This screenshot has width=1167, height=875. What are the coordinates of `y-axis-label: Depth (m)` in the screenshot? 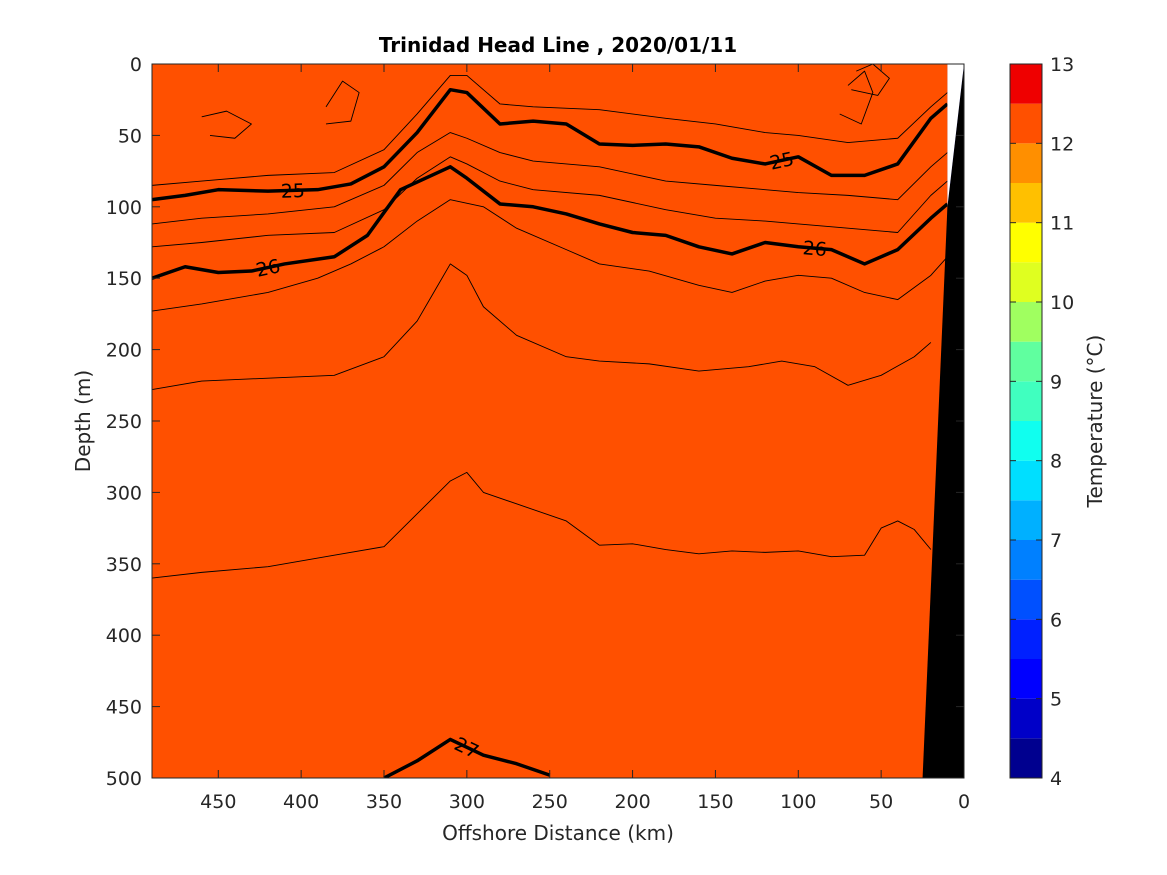 It's located at (83, 421).